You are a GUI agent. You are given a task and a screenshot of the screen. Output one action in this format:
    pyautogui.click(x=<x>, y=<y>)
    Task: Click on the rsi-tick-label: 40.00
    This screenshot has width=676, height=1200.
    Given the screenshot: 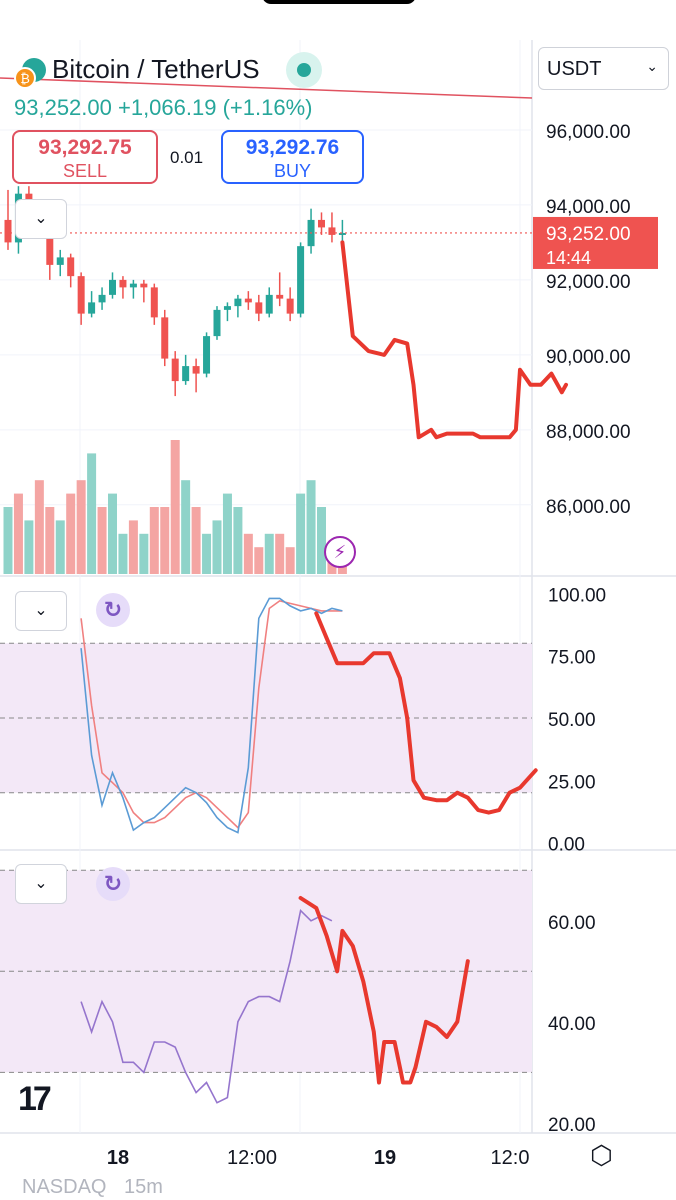 What is the action you would take?
    pyautogui.click(x=572, y=1024)
    